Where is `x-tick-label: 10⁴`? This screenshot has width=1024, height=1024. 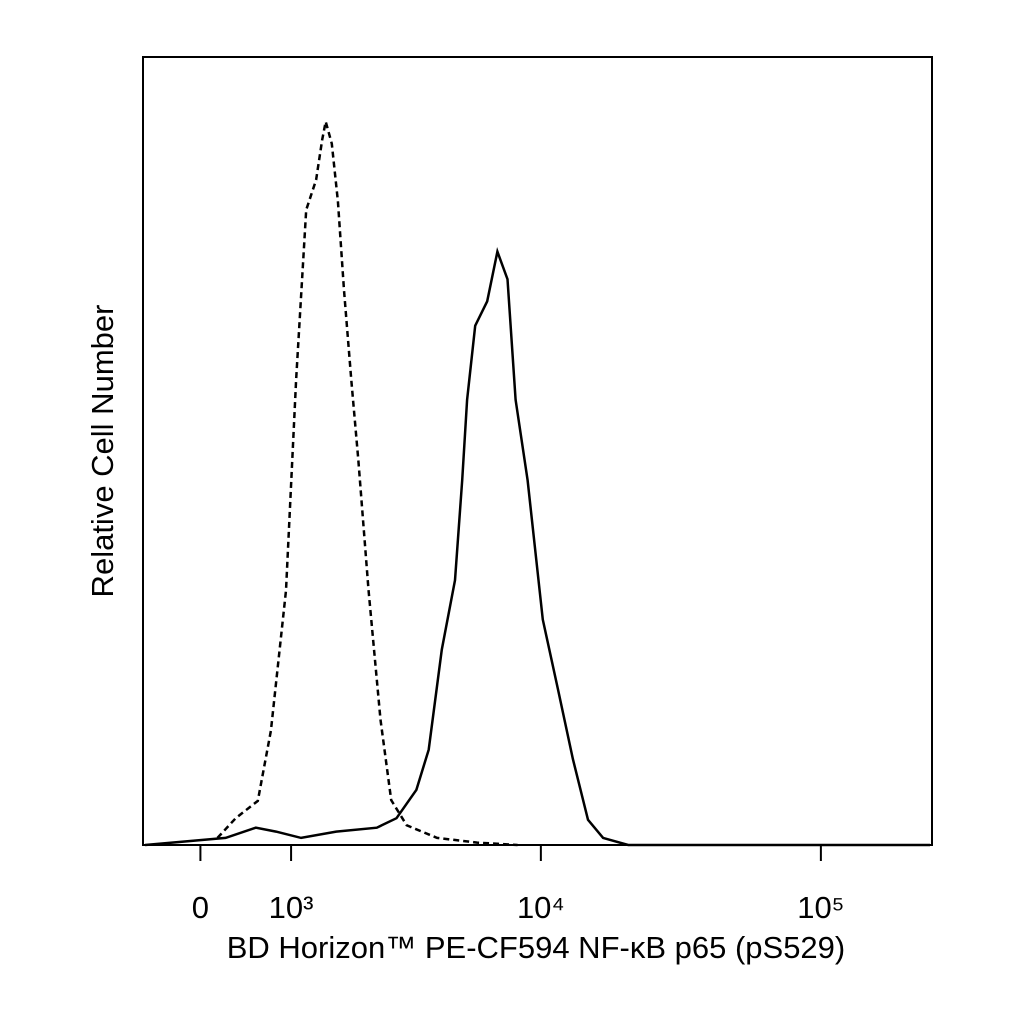
x-tick-label: 10⁴ is located at coordinates (541, 907).